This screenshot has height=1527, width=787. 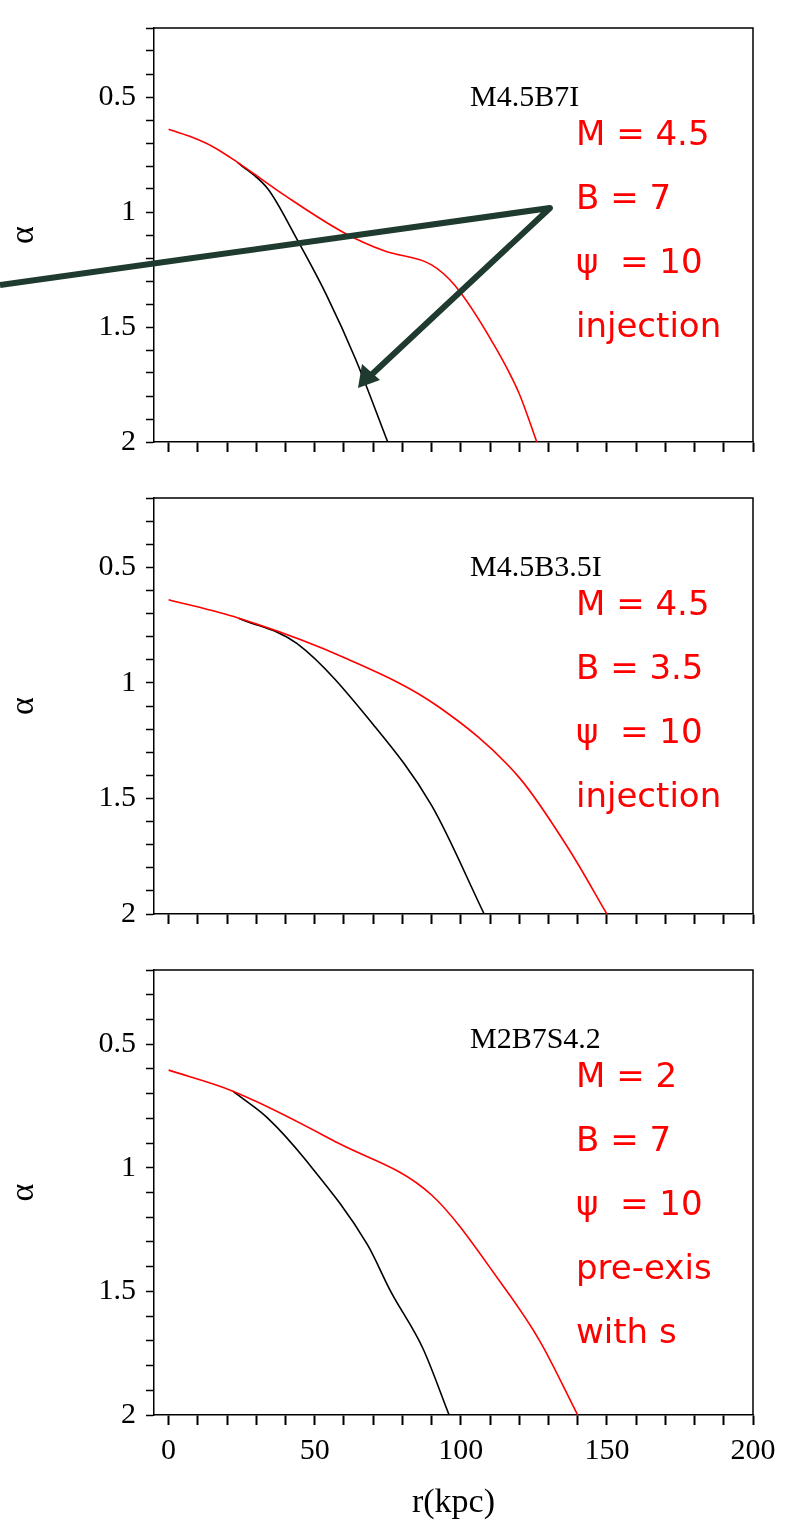 What do you see at coordinates (453, 1500) in the screenshot?
I see `x-axis-title: r(kpc)` at bounding box center [453, 1500].